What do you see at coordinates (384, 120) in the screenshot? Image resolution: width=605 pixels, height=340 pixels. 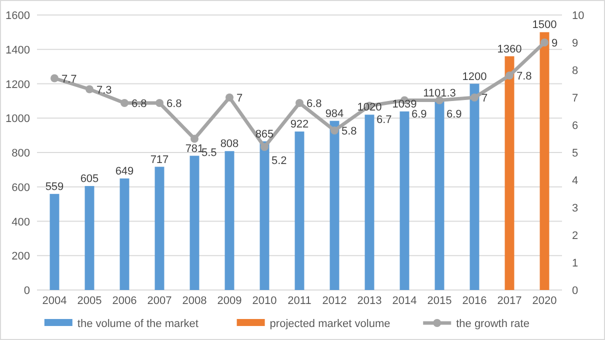 I see `data-label: 6.7` at bounding box center [384, 120].